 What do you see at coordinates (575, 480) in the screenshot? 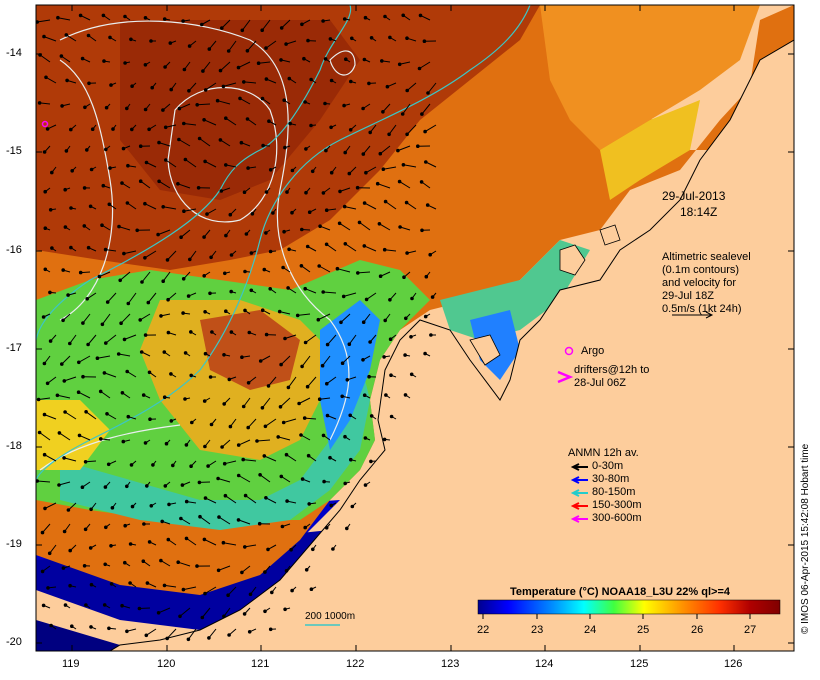
I see `anmn-arrow-head` at bounding box center [575, 480].